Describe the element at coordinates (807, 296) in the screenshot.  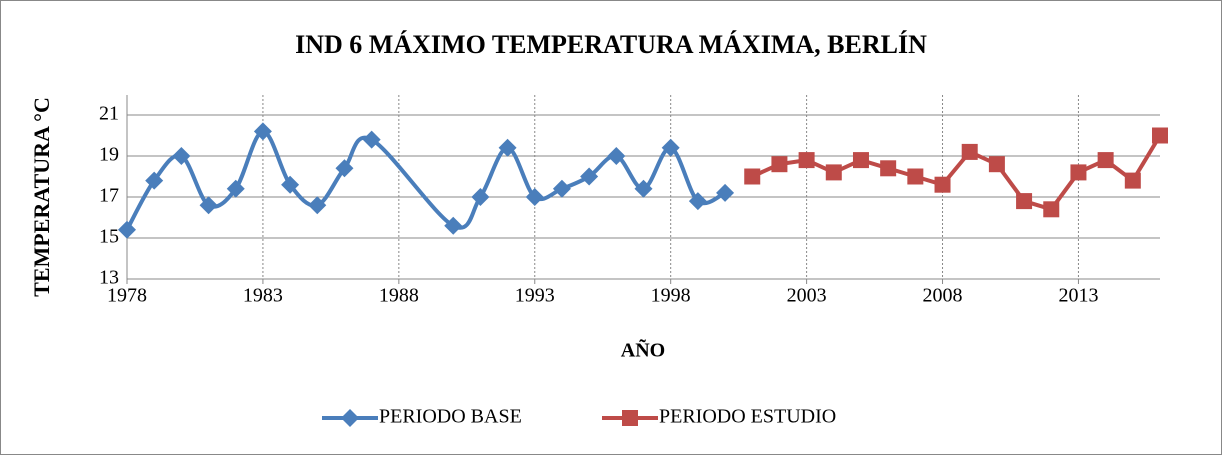
I see `x-tick-label: 2003` at that location.